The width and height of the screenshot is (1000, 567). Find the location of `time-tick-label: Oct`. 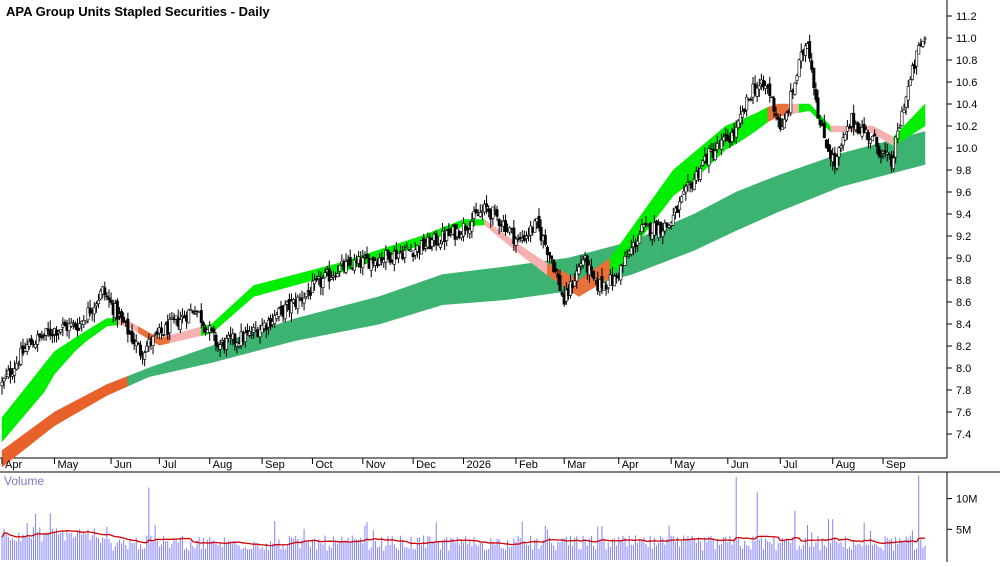

time-tick-label: Oct is located at coordinates (323, 465).